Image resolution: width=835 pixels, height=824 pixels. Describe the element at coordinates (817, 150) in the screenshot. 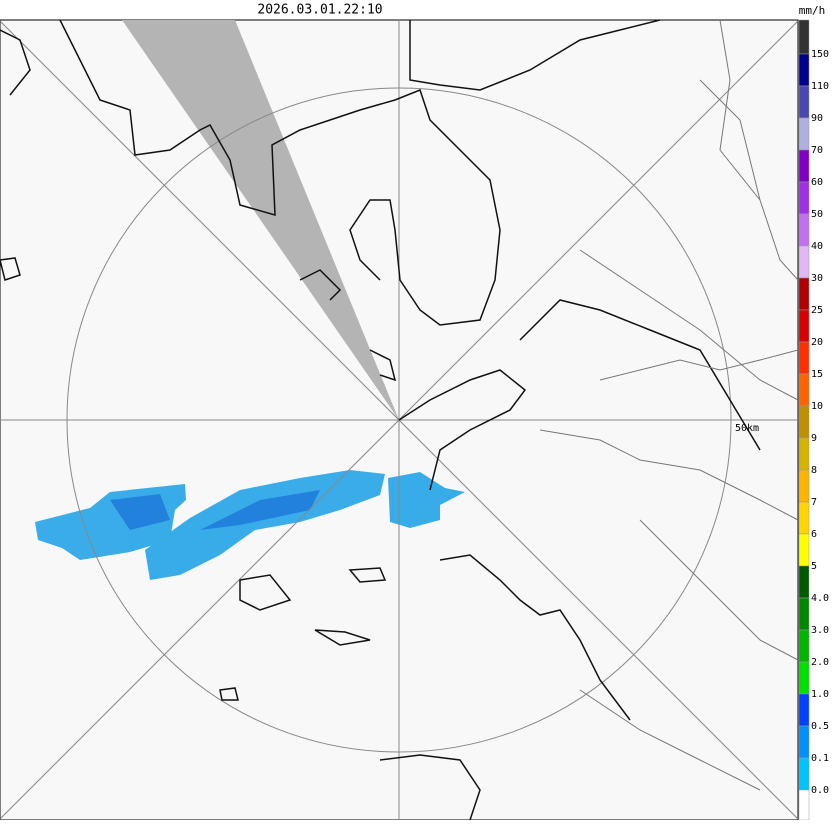

I see `legend-label: 70` at that location.